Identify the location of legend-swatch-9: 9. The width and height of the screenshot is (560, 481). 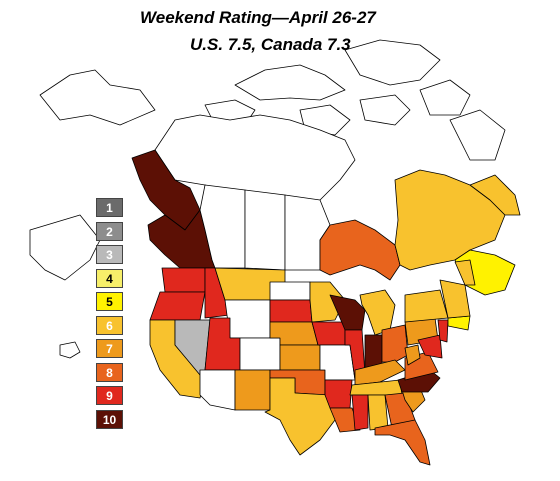
(109, 395).